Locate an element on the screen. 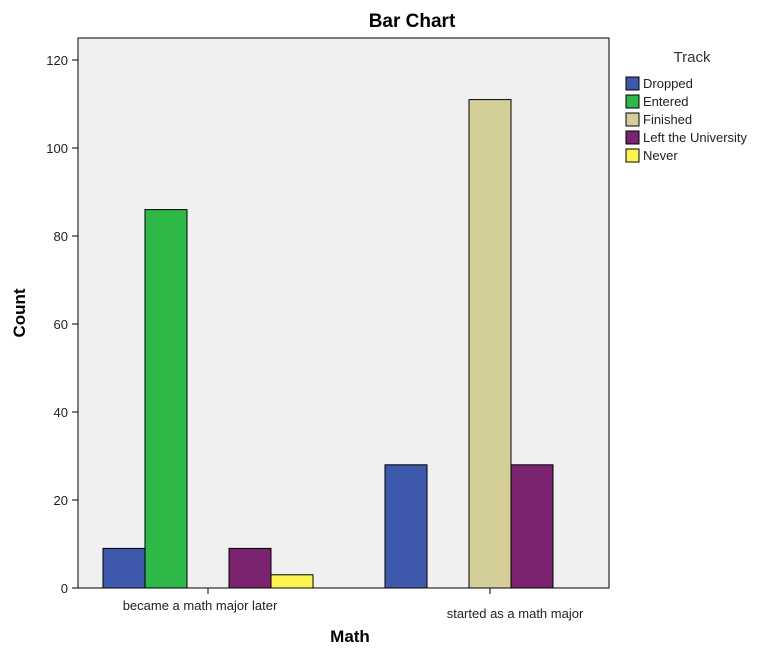 Image resolution: width=762 pixels, height=653 pixels. x-tick-label: started as a math major is located at coordinates (515, 613).